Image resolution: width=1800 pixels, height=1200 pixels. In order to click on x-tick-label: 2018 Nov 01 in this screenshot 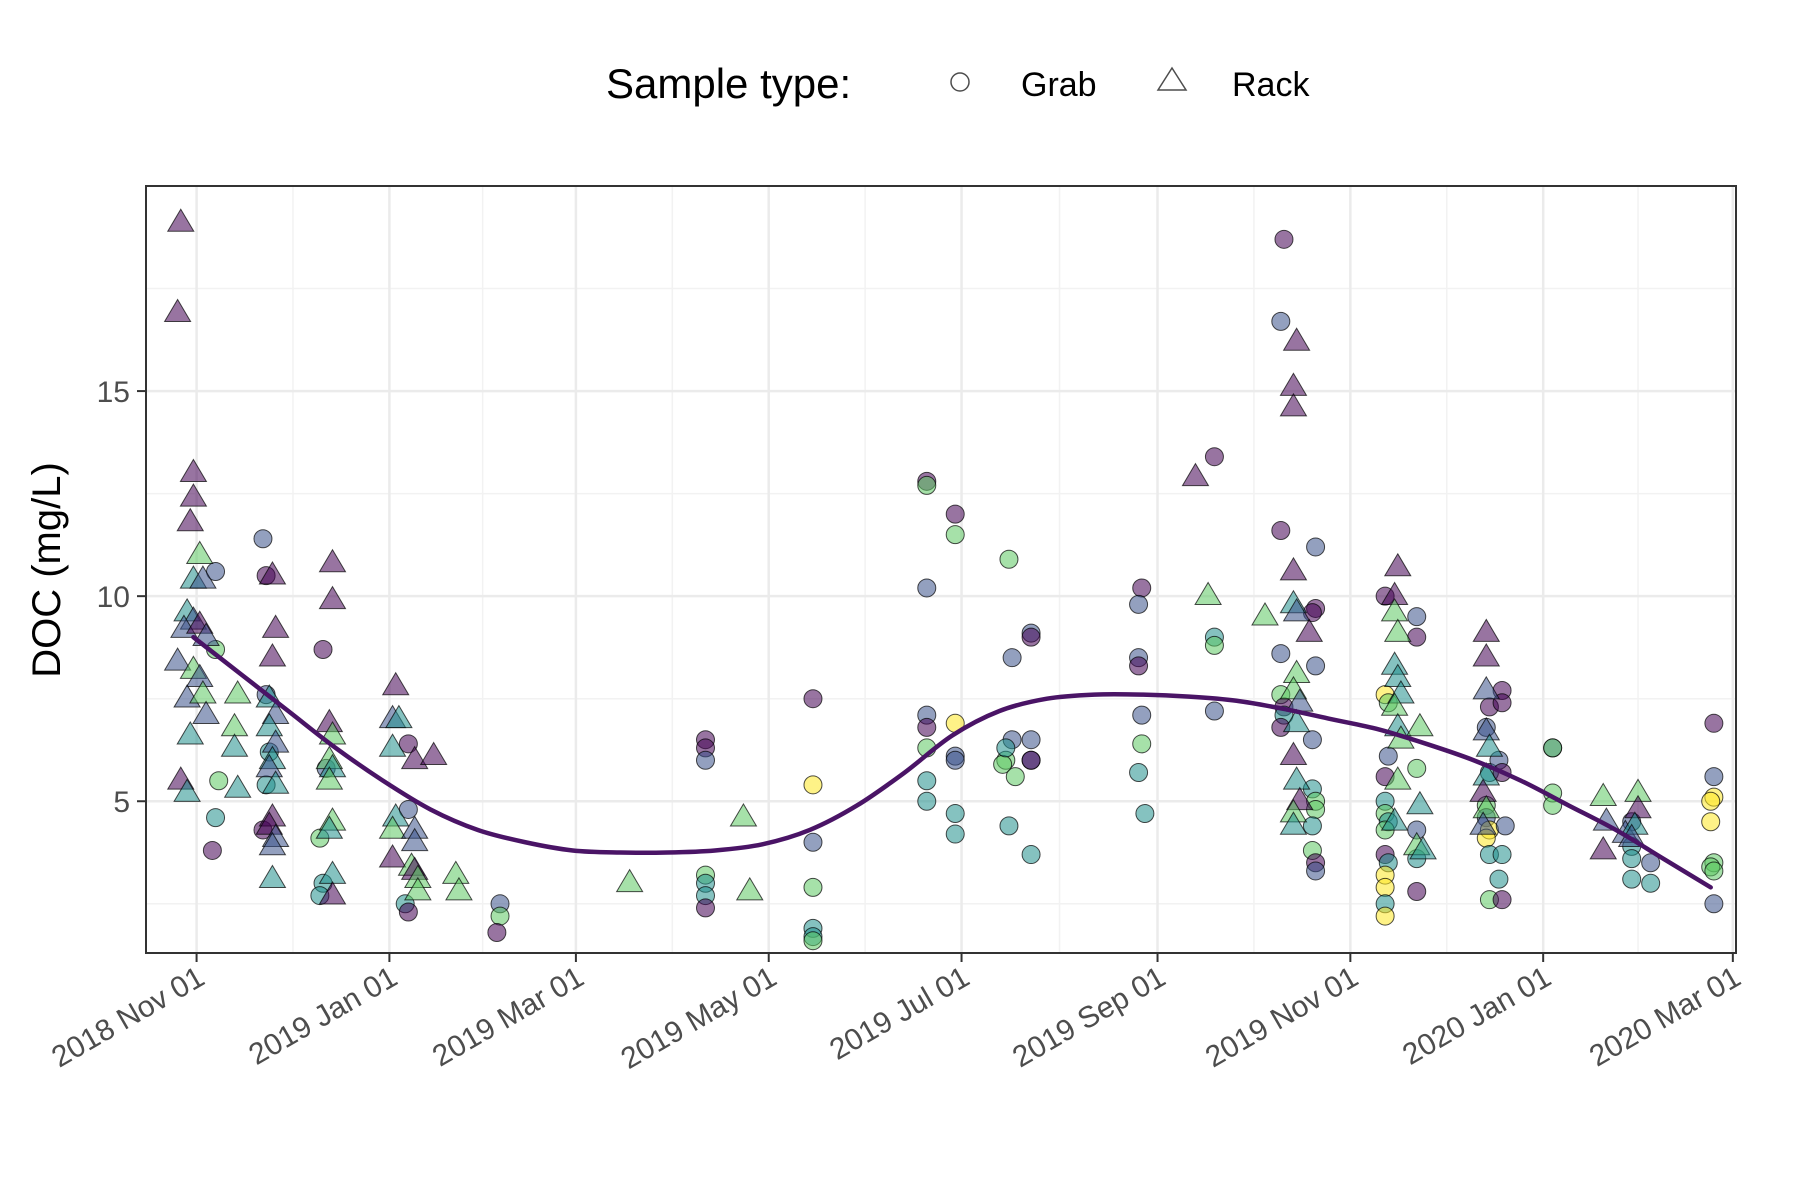, I will do `click(128, 1017)`.